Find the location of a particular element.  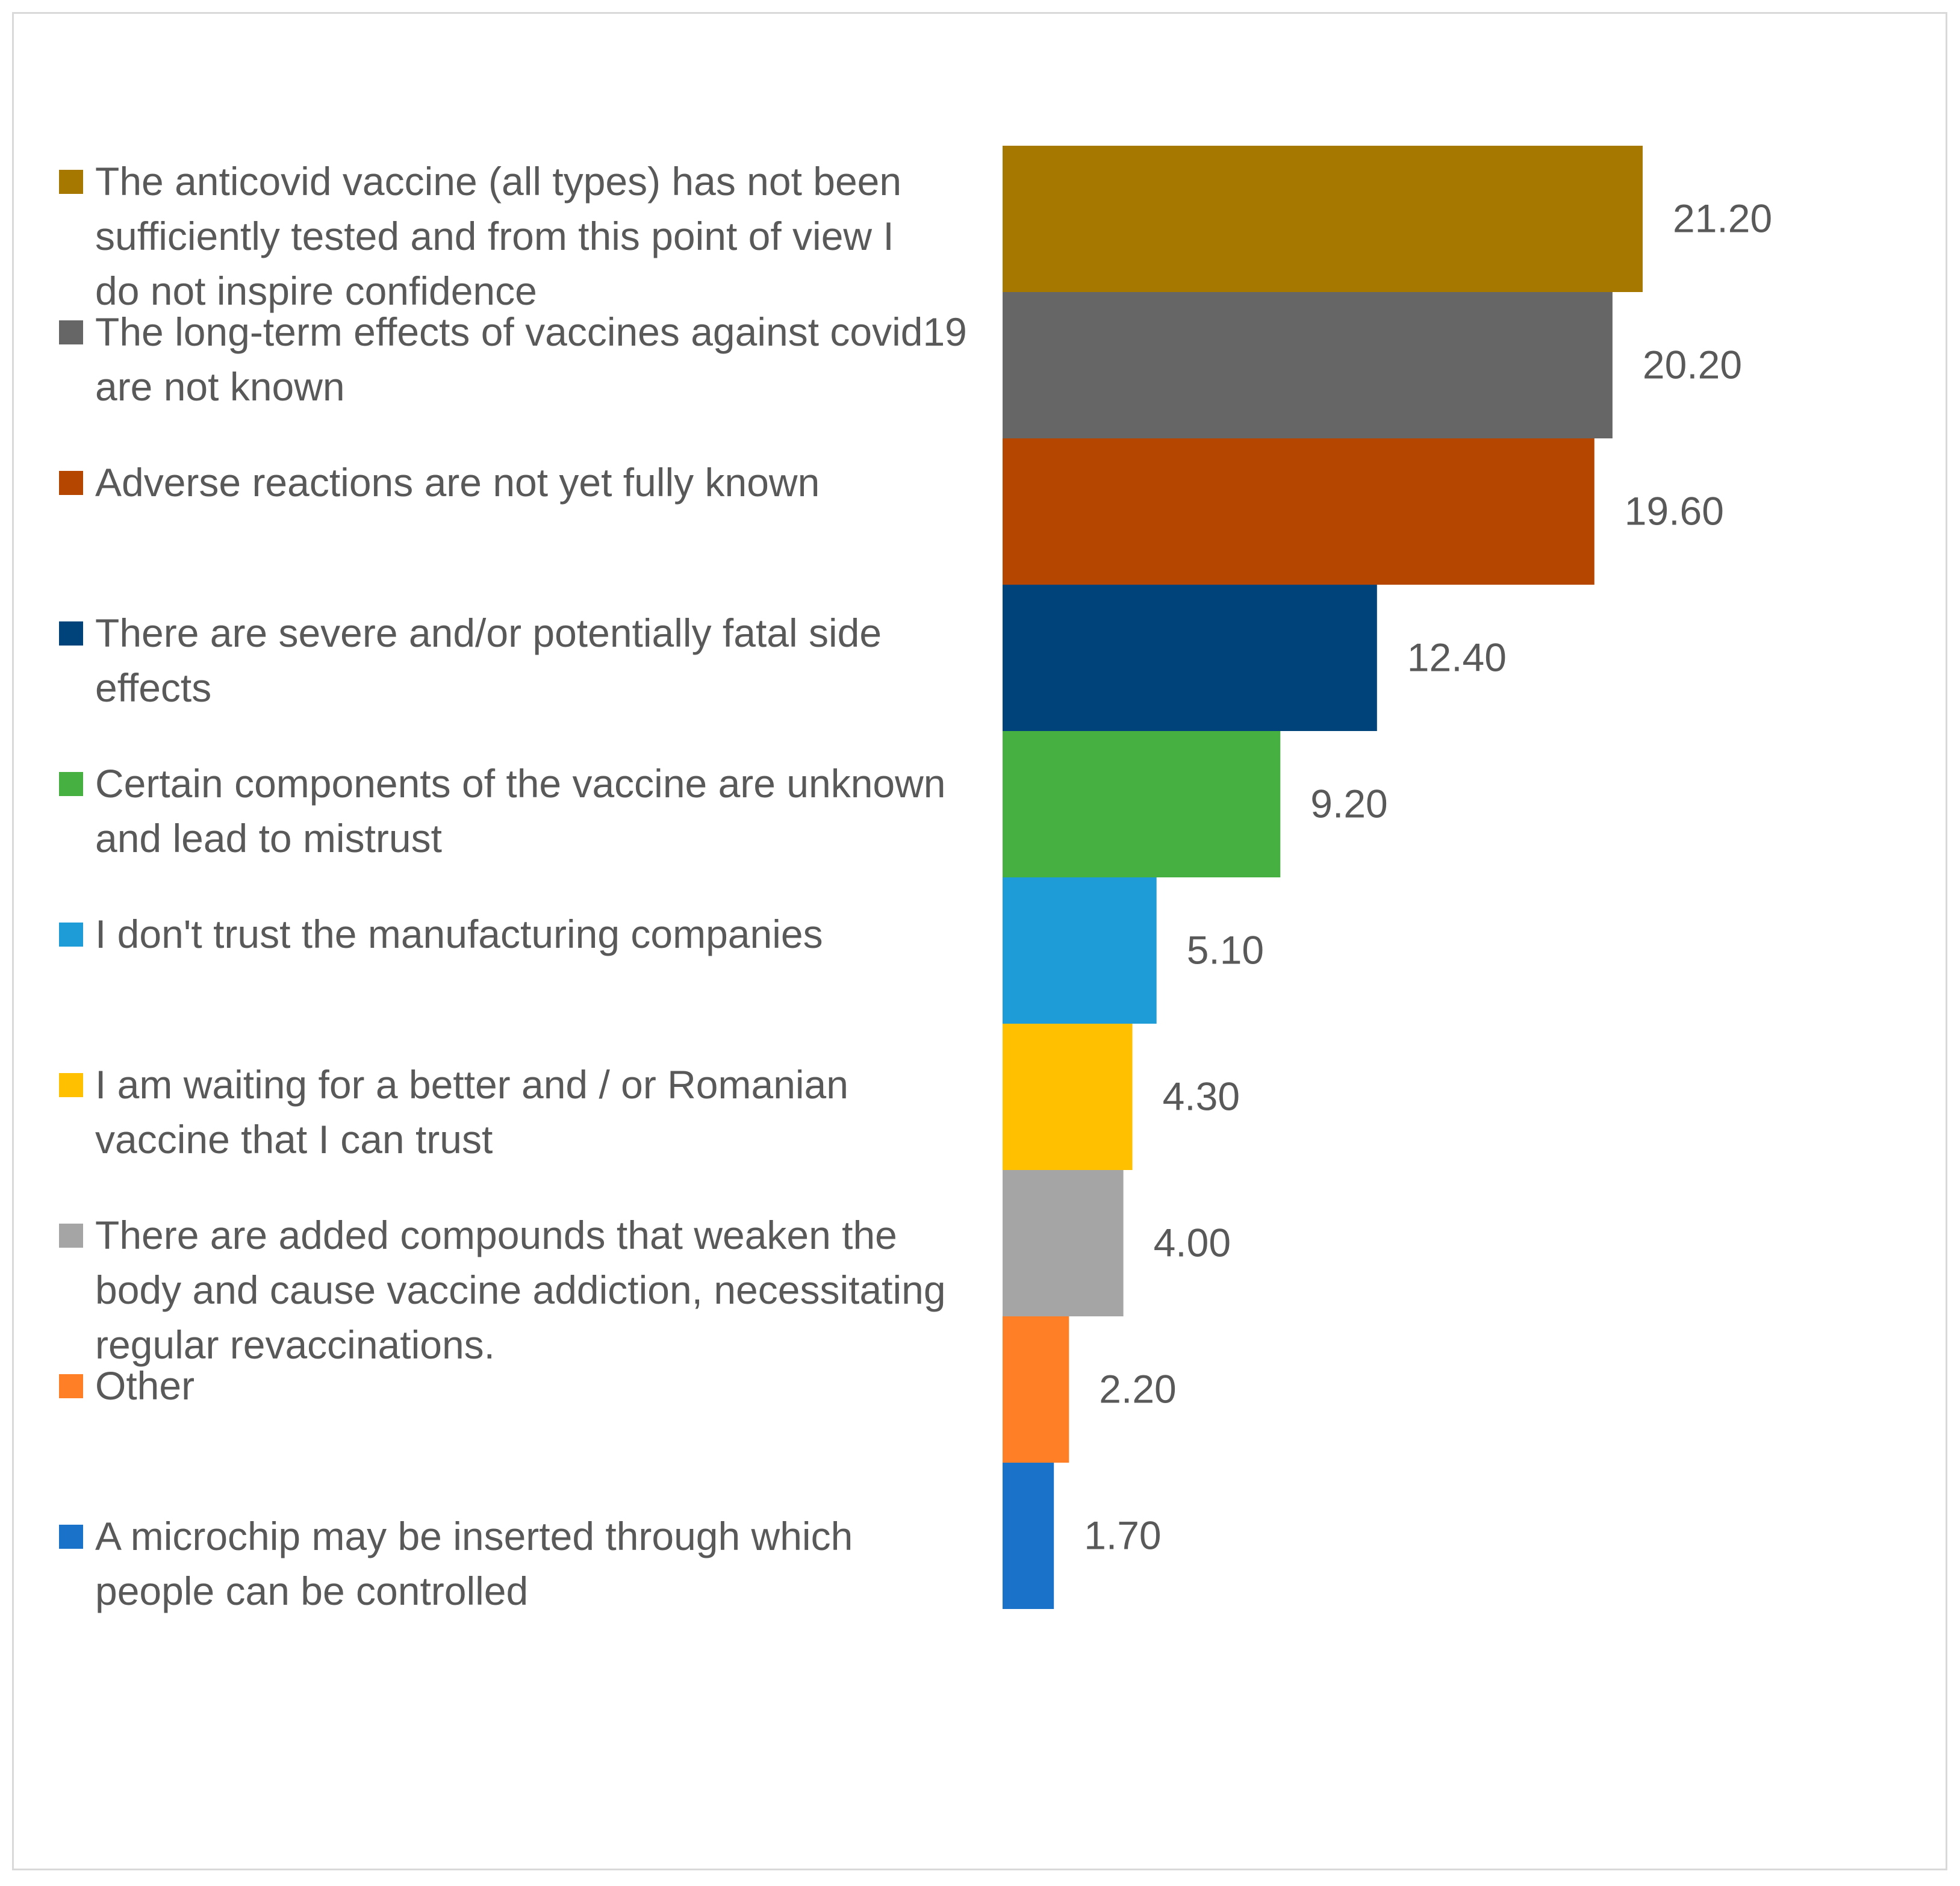

value-label-9: 2.20 is located at coordinates (1137, 1389).